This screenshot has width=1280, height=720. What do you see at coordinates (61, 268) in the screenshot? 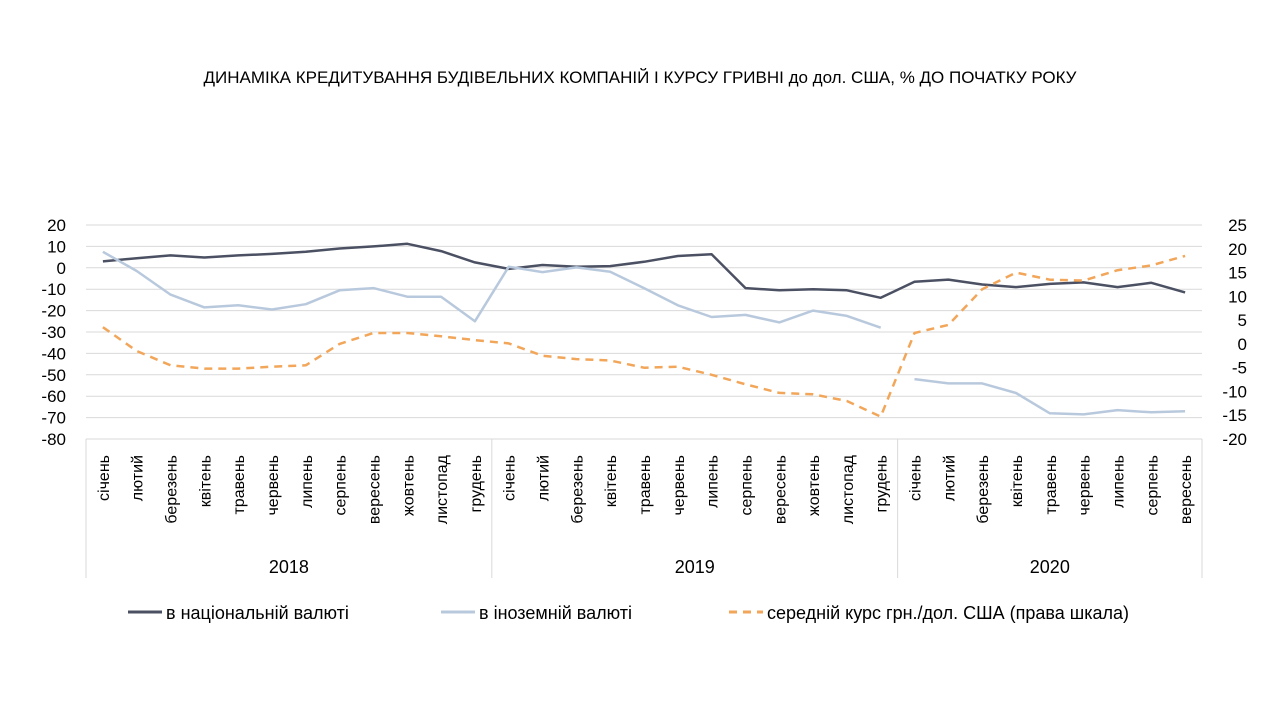
I see `left-tick-label: 0` at bounding box center [61, 268].